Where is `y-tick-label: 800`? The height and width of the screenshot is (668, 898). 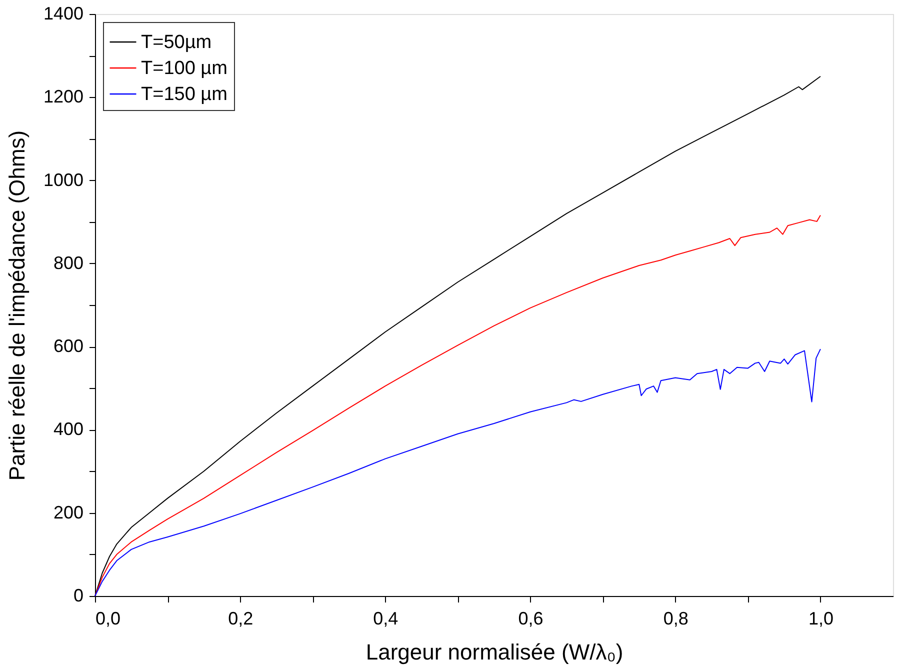 y-tick-label: 800 is located at coordinates (68, 262).